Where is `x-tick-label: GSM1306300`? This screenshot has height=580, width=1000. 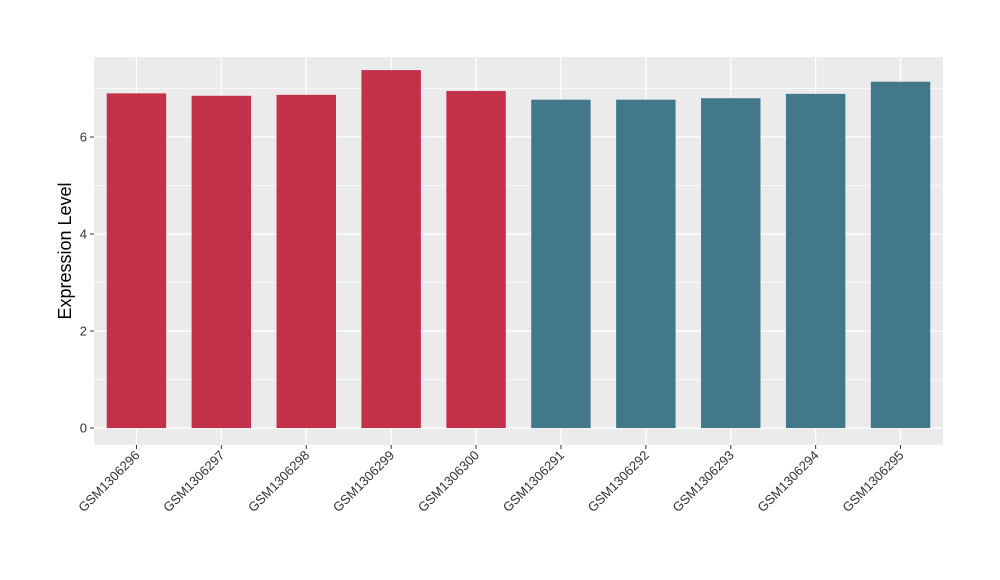 x-tick-label: GSM1306300 is located at coordinates (448, 481).